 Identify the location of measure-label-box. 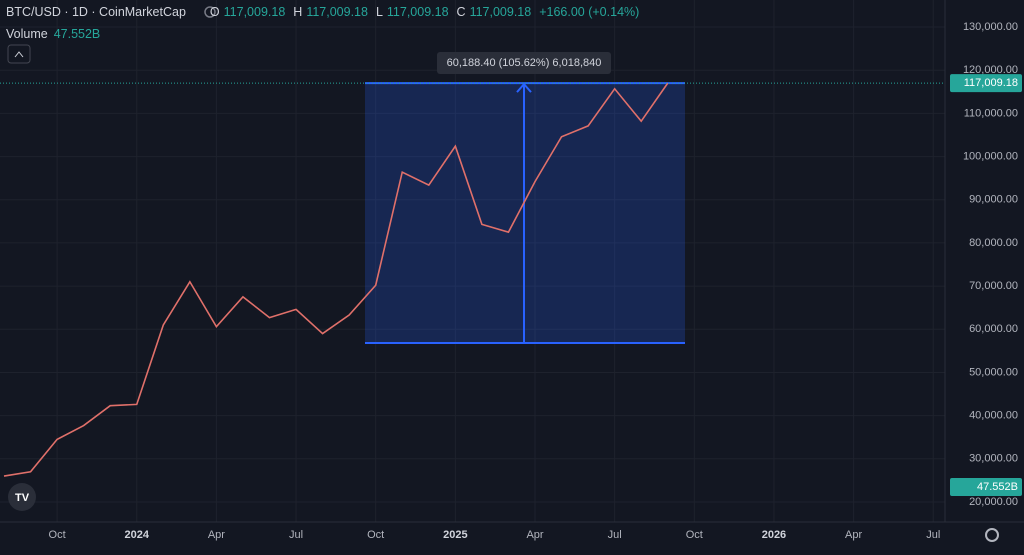
(524, 63).